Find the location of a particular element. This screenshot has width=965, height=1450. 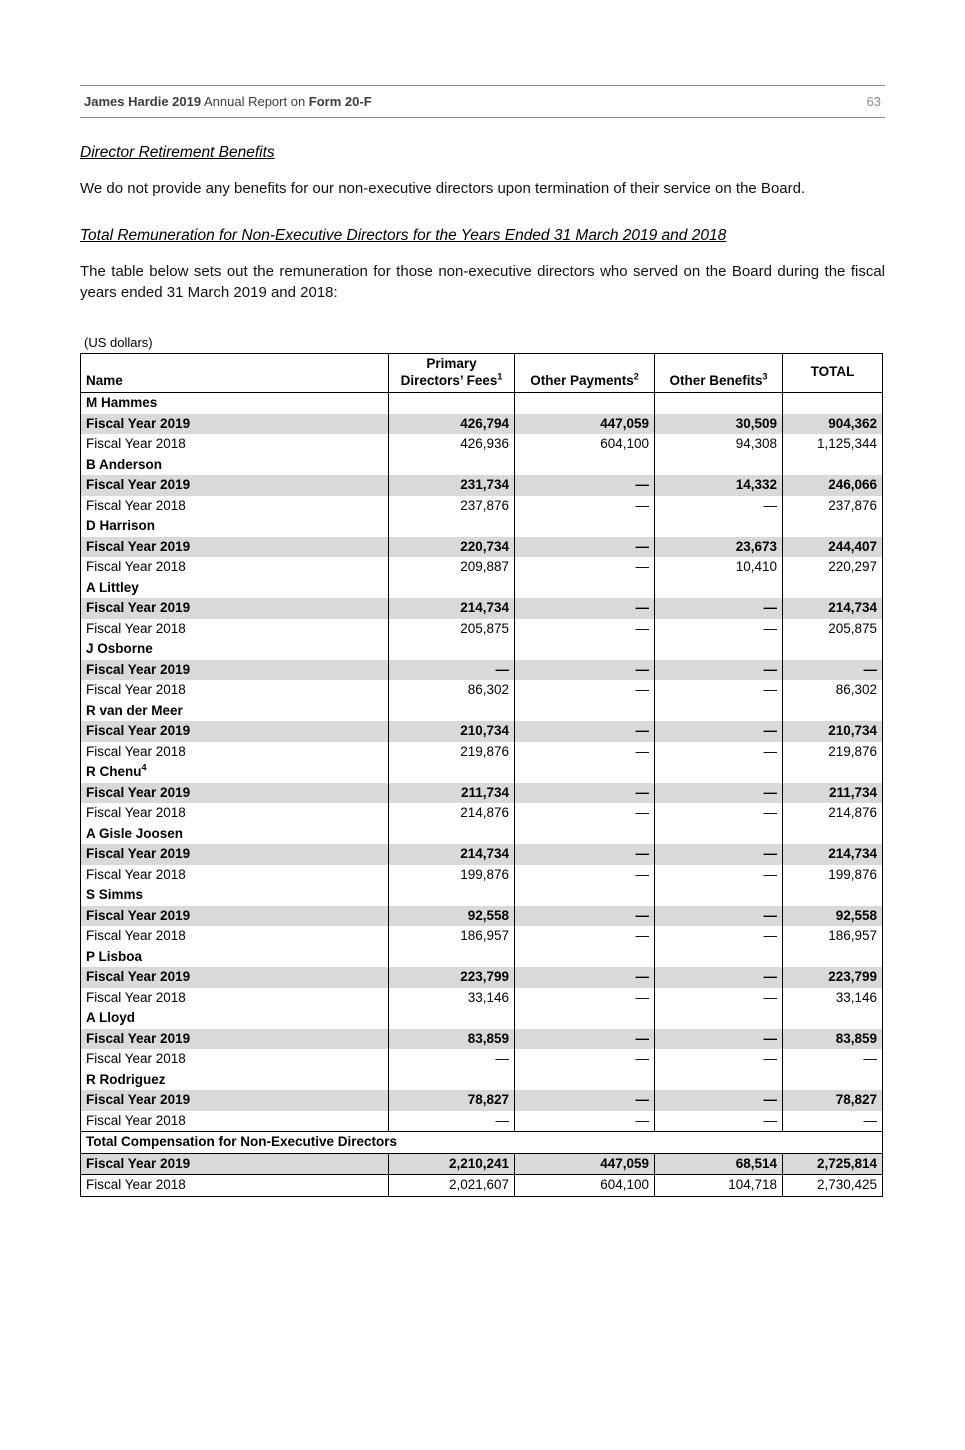

fiscal-year-row: Fiscal Year 2018 186,957— —186,957 is located at coordinates (481, 936).